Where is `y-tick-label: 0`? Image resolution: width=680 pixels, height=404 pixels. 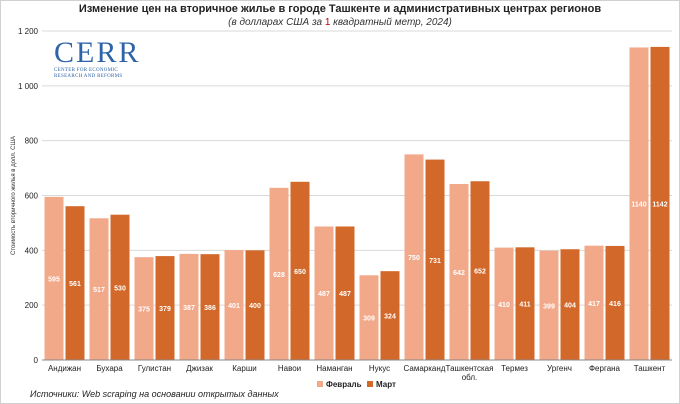
y-tick-label: 0 is located at coordinates (36, 360).